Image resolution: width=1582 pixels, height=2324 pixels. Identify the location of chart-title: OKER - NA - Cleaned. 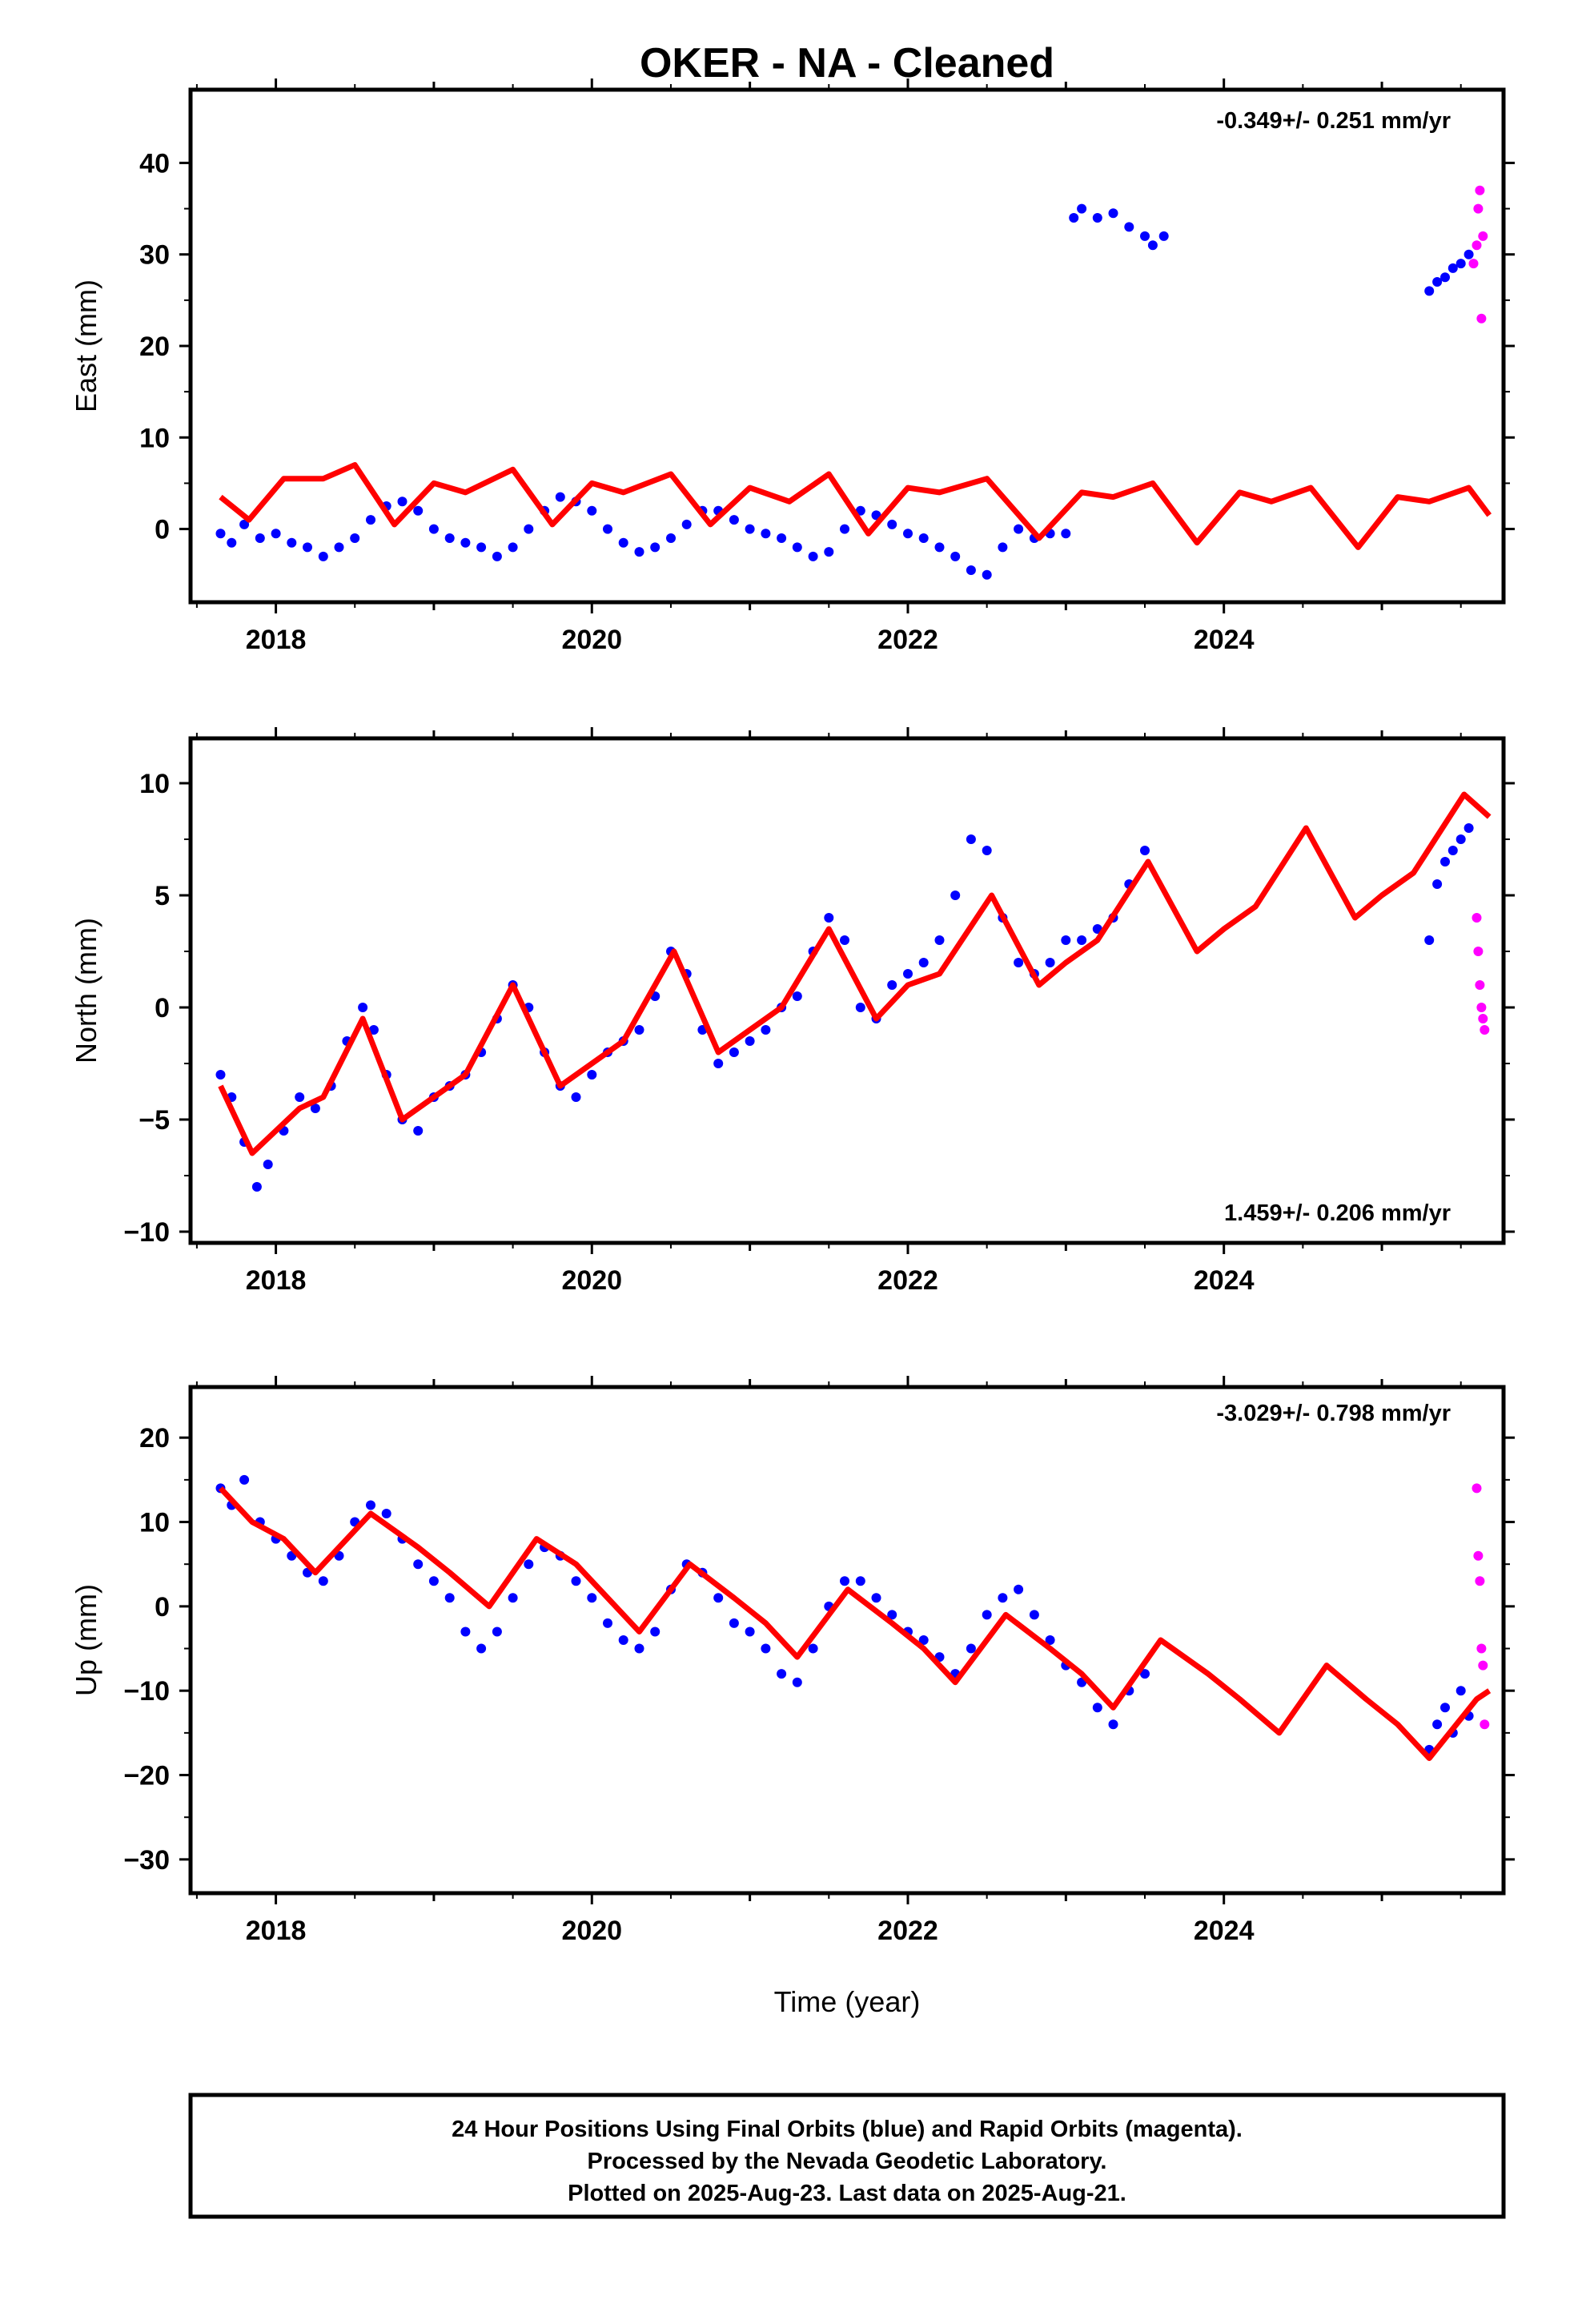
(847, 63).